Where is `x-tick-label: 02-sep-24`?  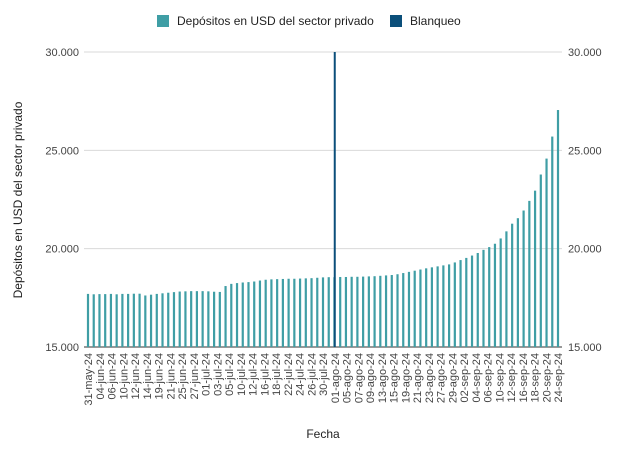
x-tick-label: 02-sep-24 is located at coordinates (465, 378).